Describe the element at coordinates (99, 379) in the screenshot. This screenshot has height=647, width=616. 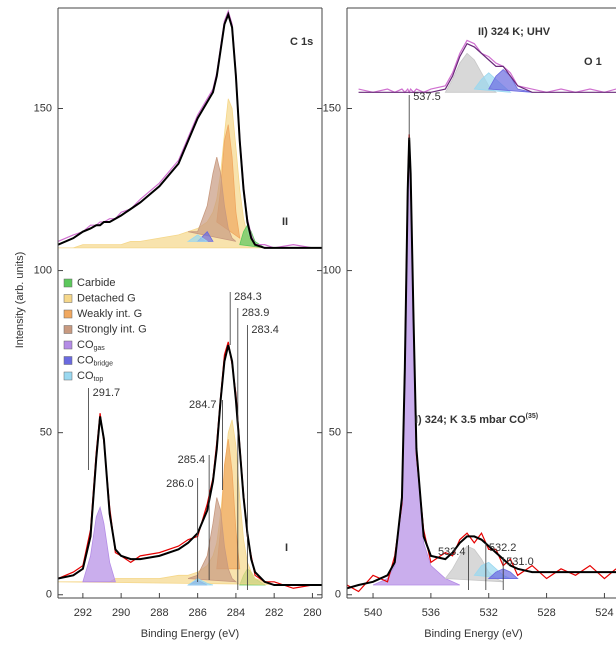
I see `legend-name-sub: top` at that location.